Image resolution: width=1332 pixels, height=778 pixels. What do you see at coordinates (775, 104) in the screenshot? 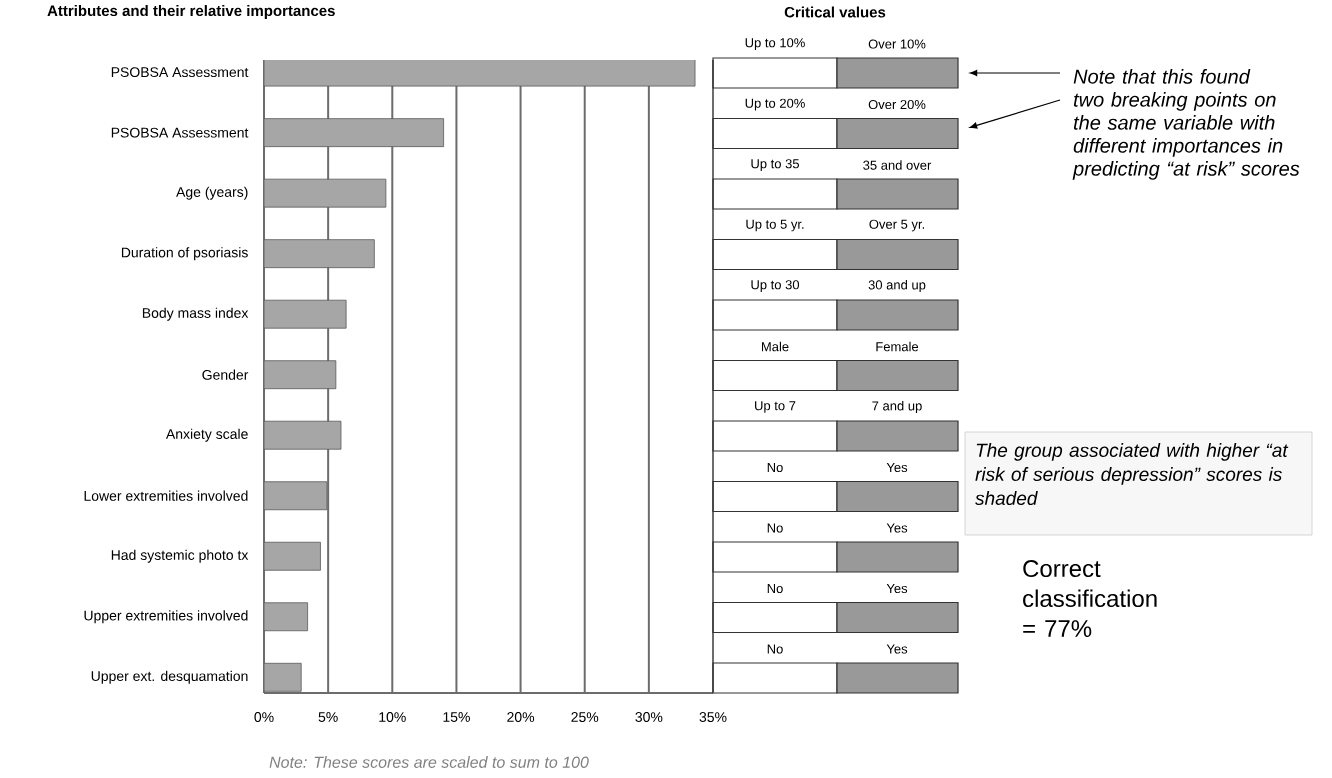
I see `text: Up to 20%` at bounding box center [775, 104].